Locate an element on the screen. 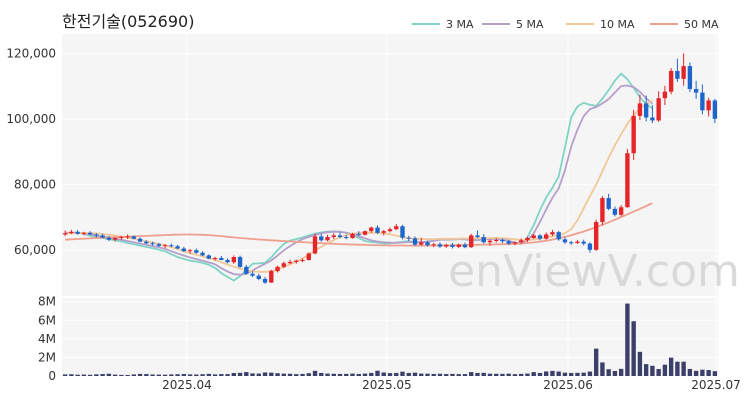 Image resolution: width=750 pixels, height=400 pixels. price-tick-label: 80,000 is located at coordinates (35, 185).